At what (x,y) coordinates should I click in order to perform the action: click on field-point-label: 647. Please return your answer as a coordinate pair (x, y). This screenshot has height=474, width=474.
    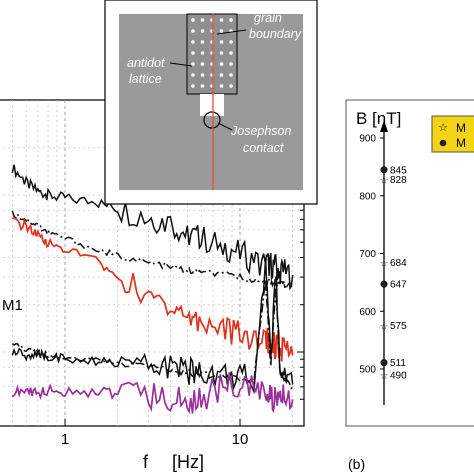
    Looking at the image, I should click on (398, 285).